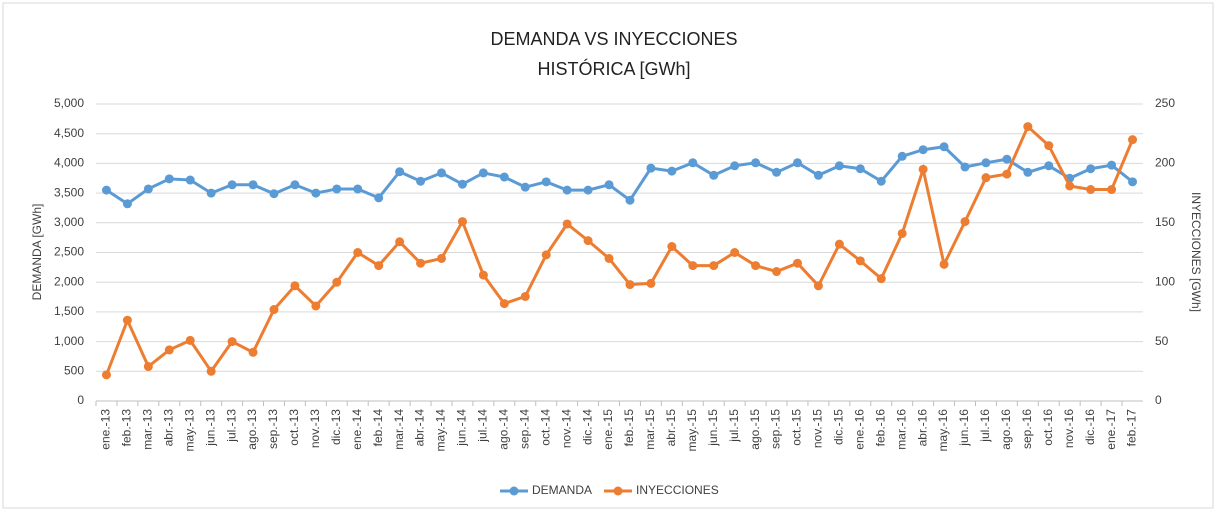 The height and width of the screenshot is (512, 1217). Describe the element at coordinates (964, 428) in the screenshot. I see `x-tick-label: jun.-16` at that location.